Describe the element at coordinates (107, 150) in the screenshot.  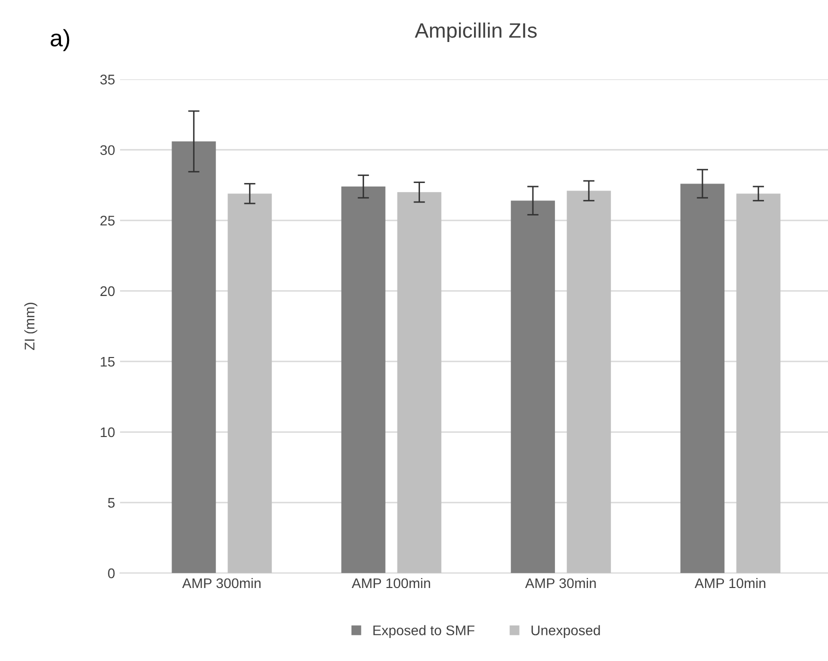
I see `y-tick-label: 30` at that location.